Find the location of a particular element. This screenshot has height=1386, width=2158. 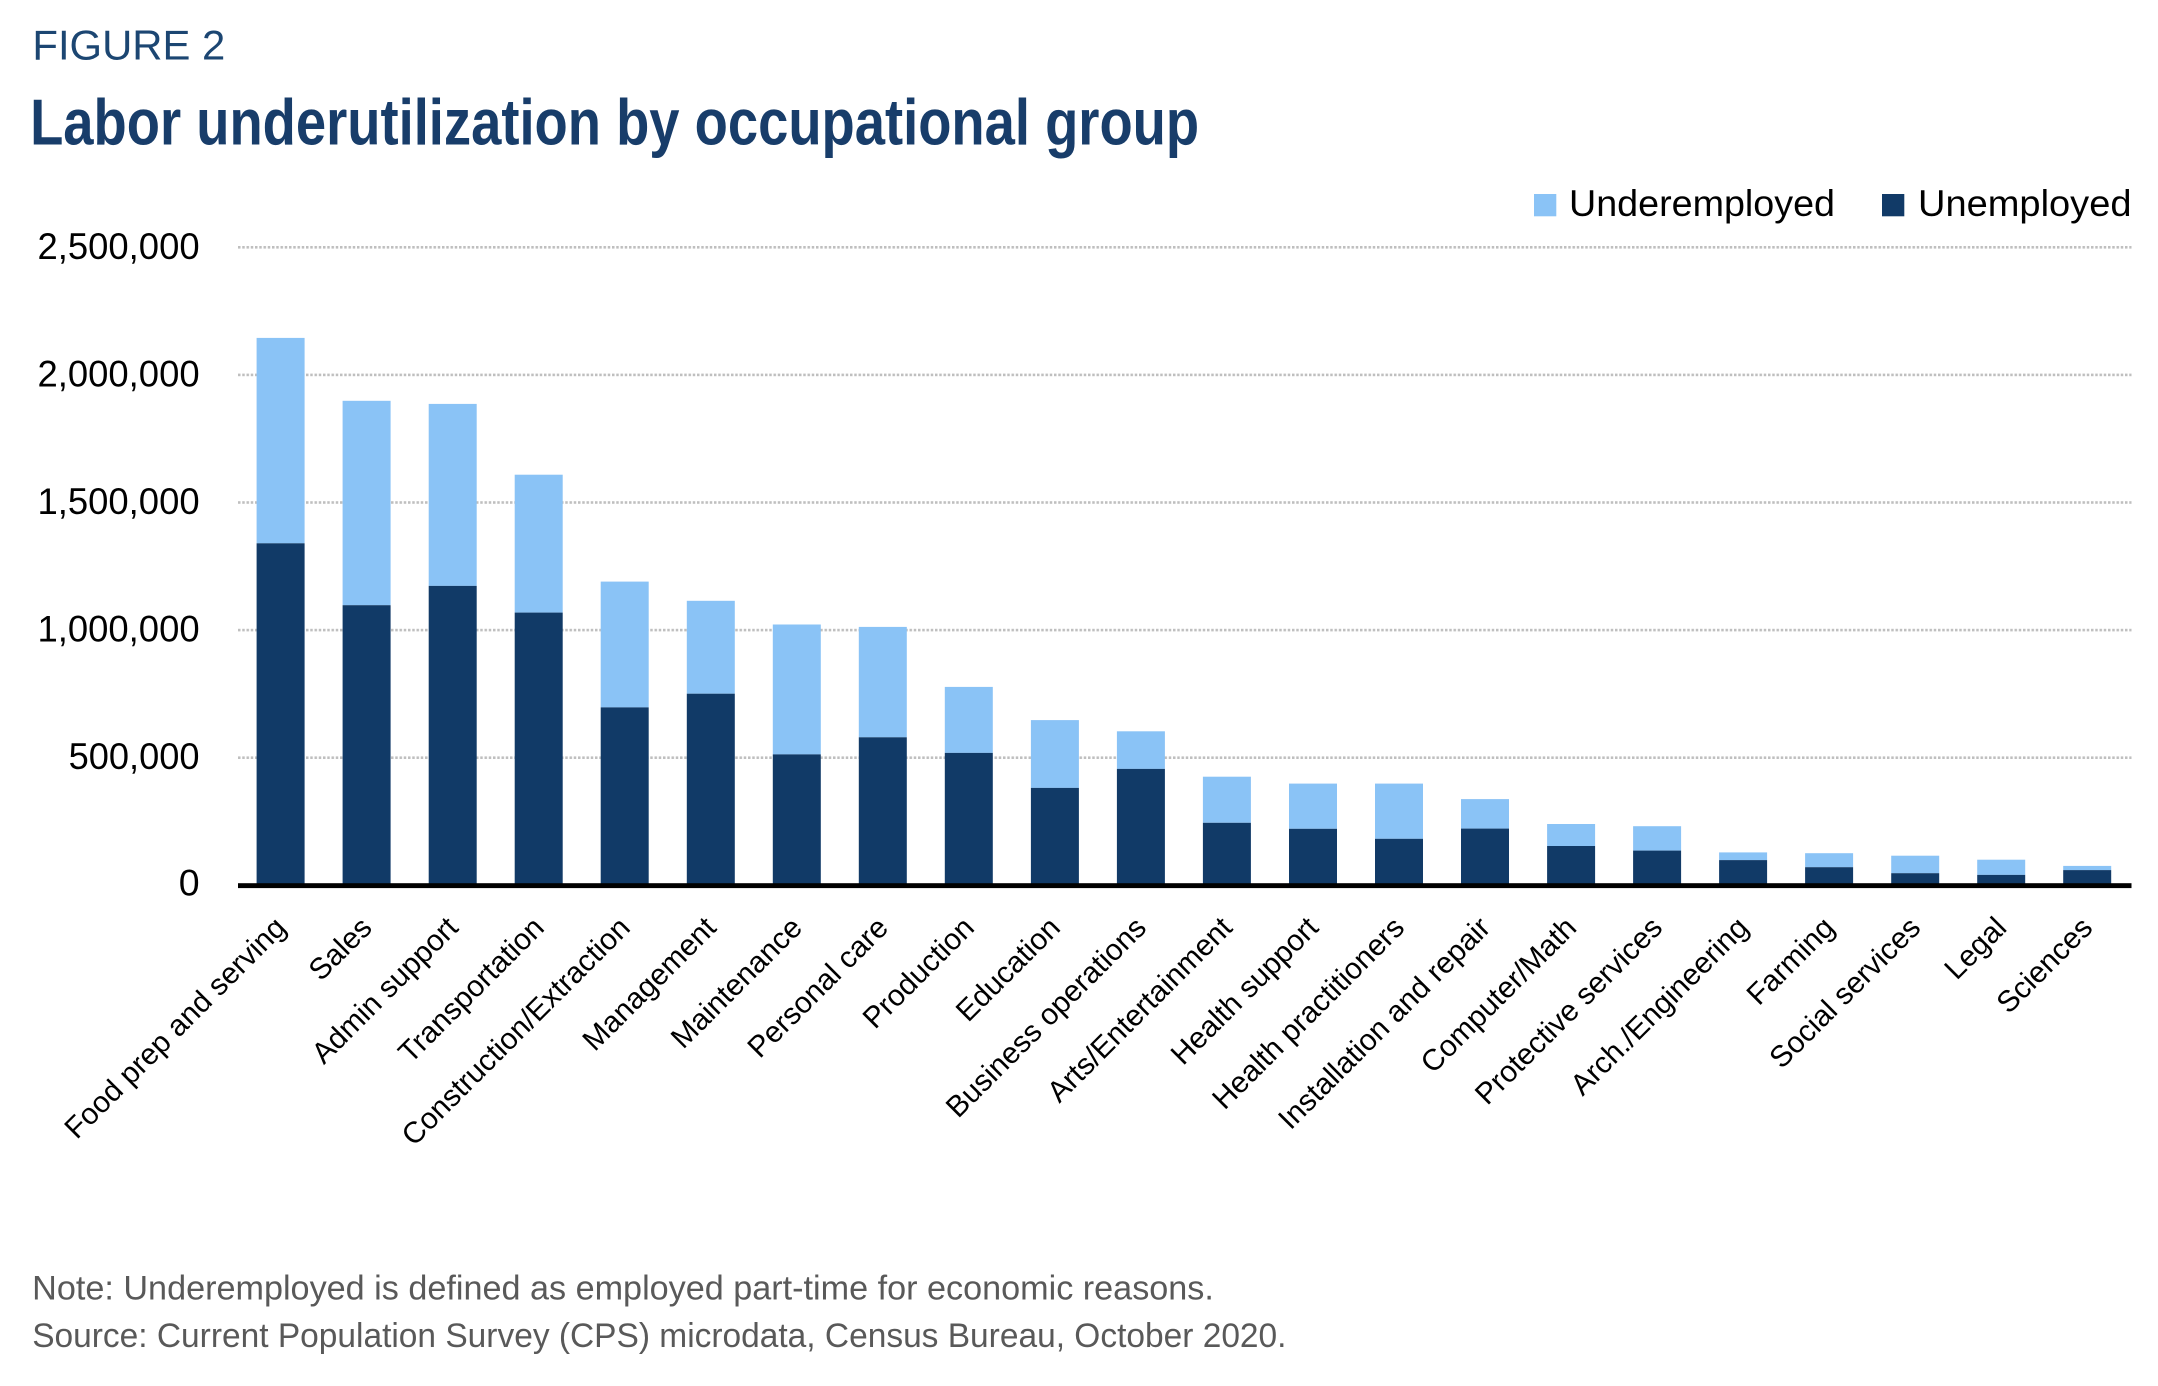

svg-text: 1,500,000 is located at coordinates (119, 501).